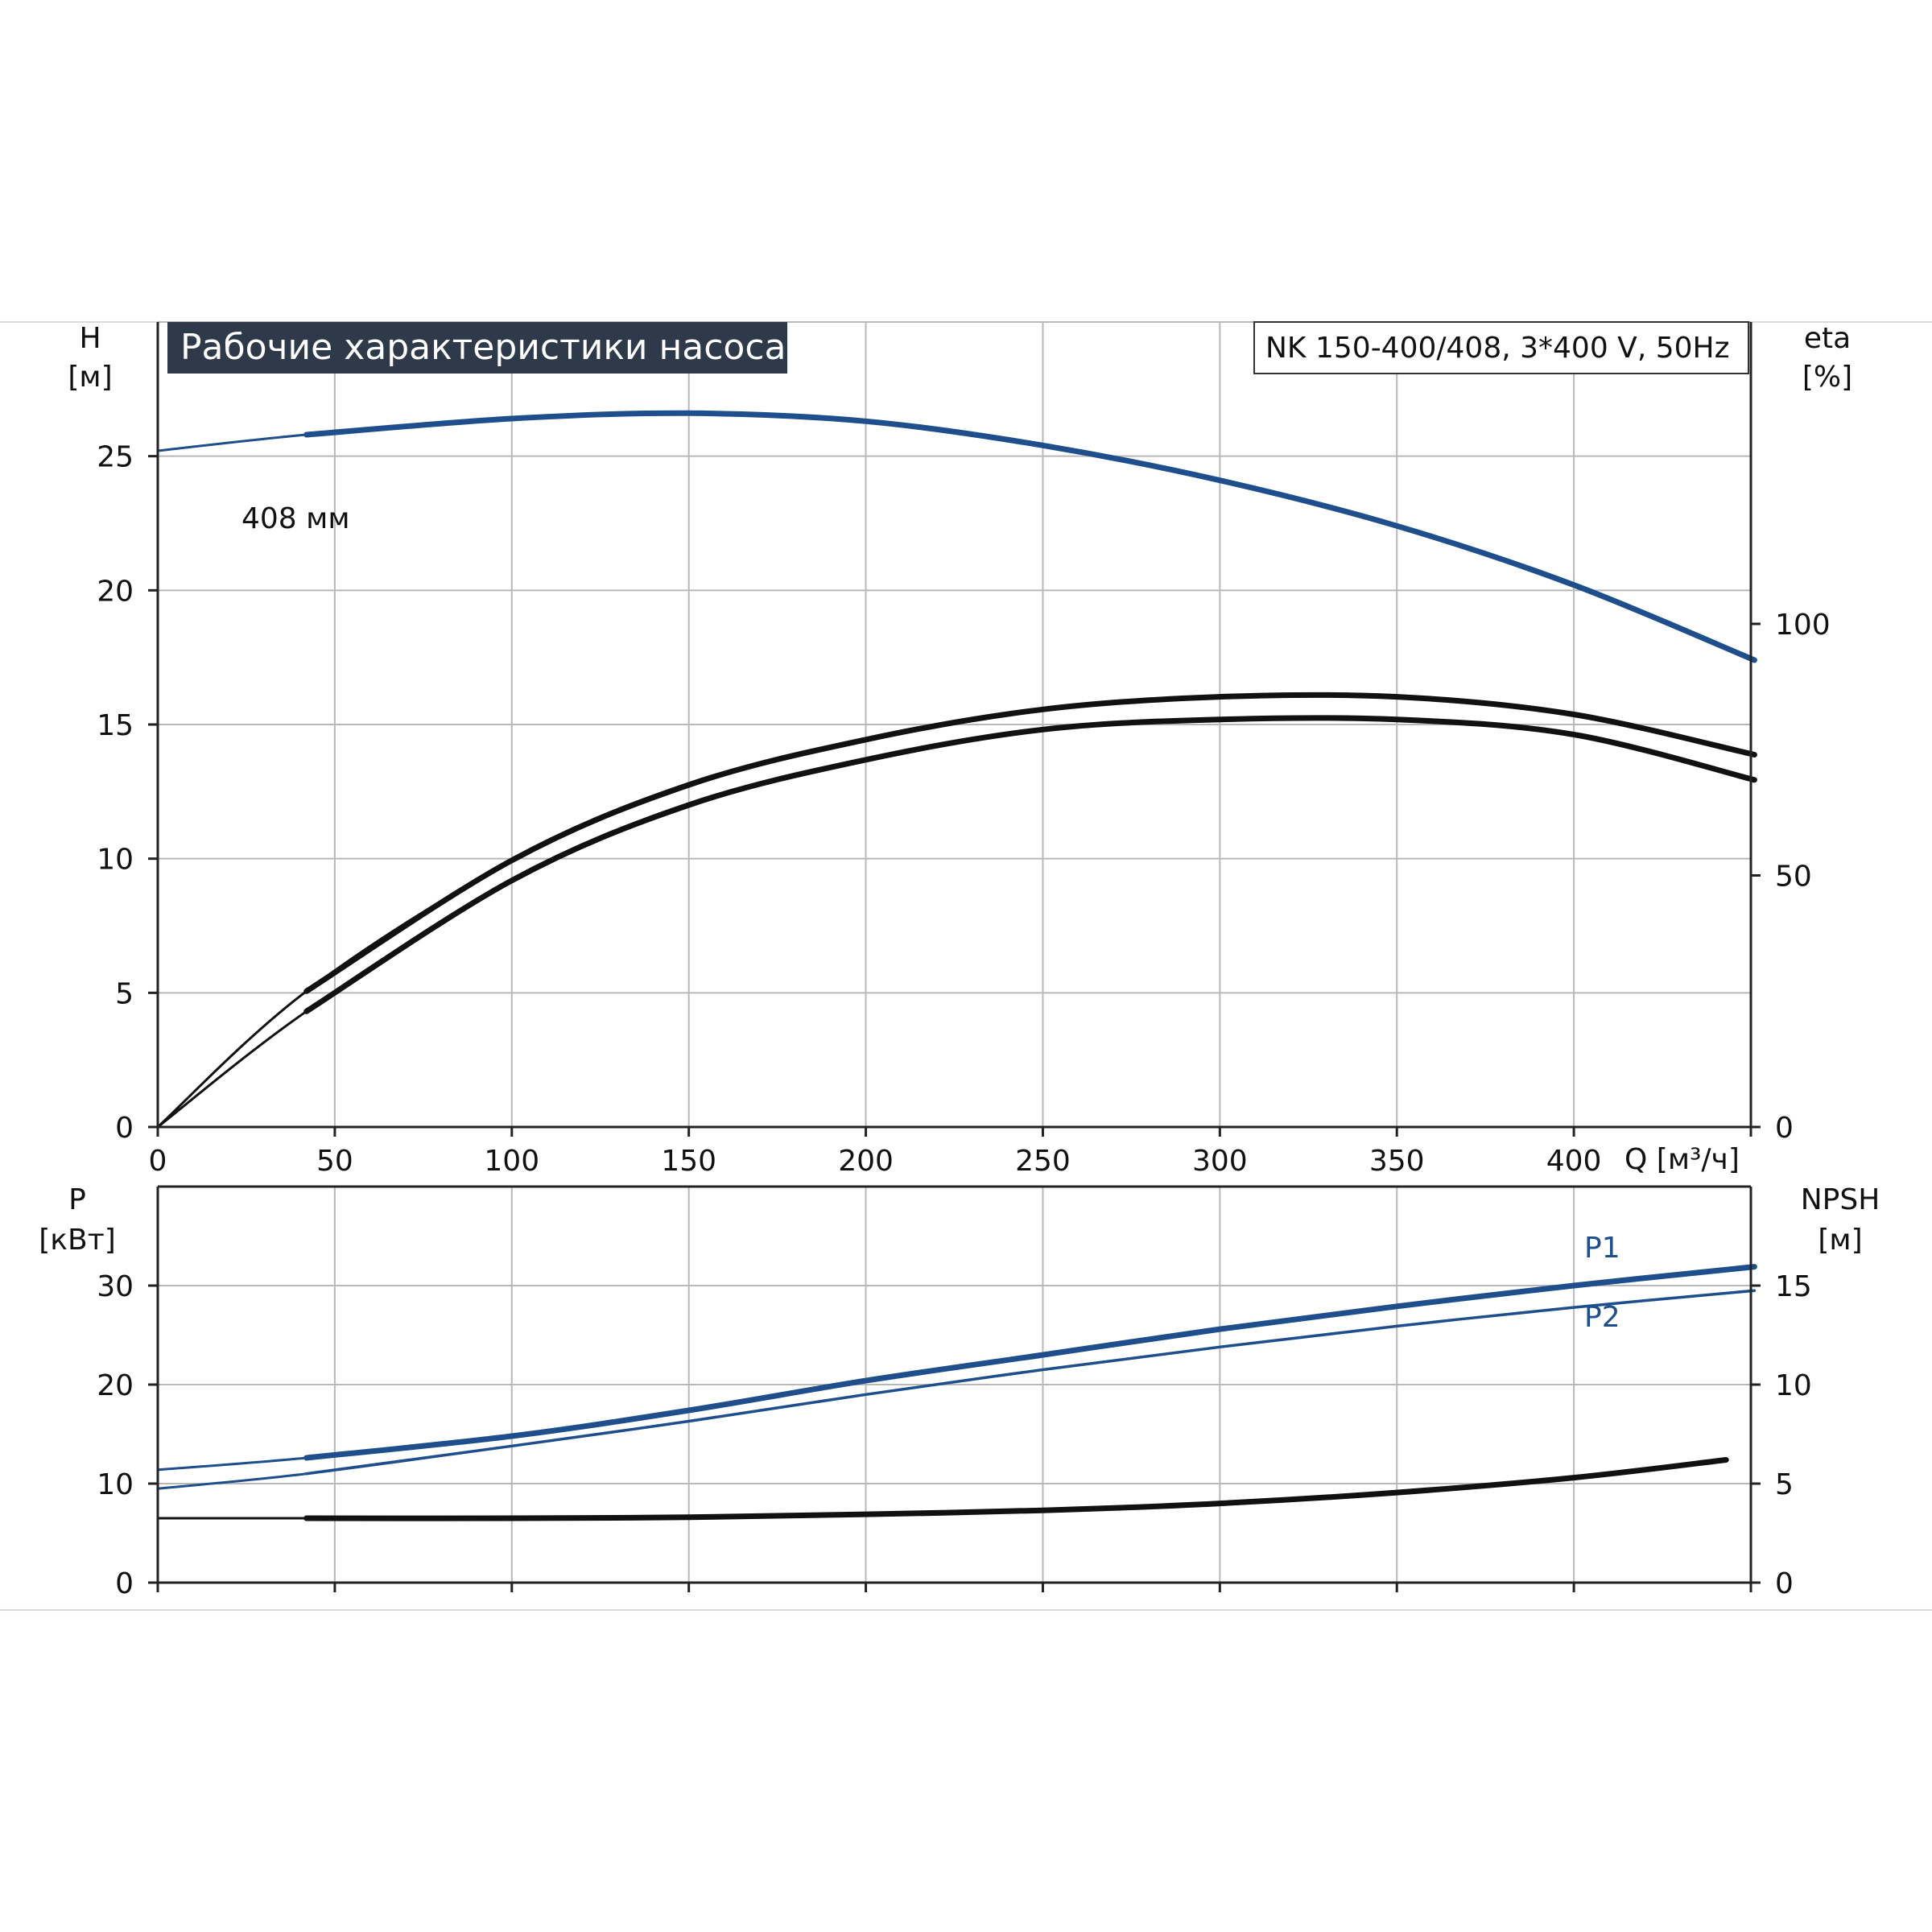 The image size is (1932, 1932). I want to click on bottom-left-axis-title: P, so click(77, 1199).